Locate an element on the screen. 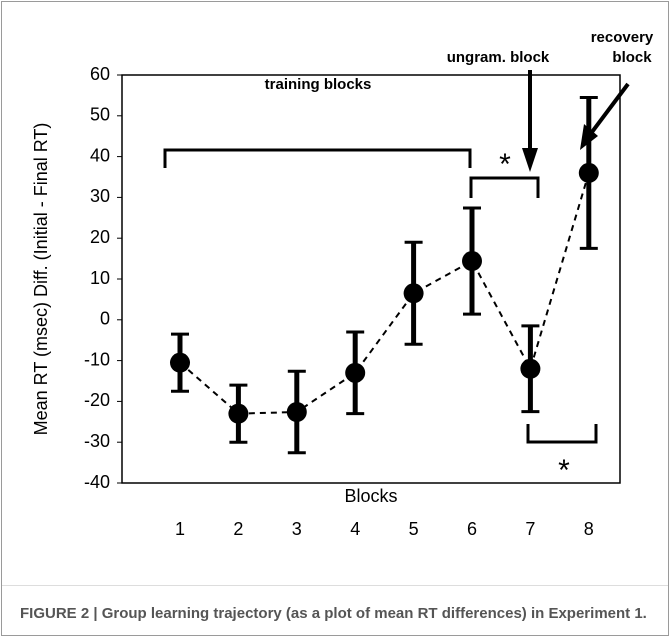 The width and height of the screenshot is (672, 639). x-tick-label: 7 is located at coordinates (530, 529).